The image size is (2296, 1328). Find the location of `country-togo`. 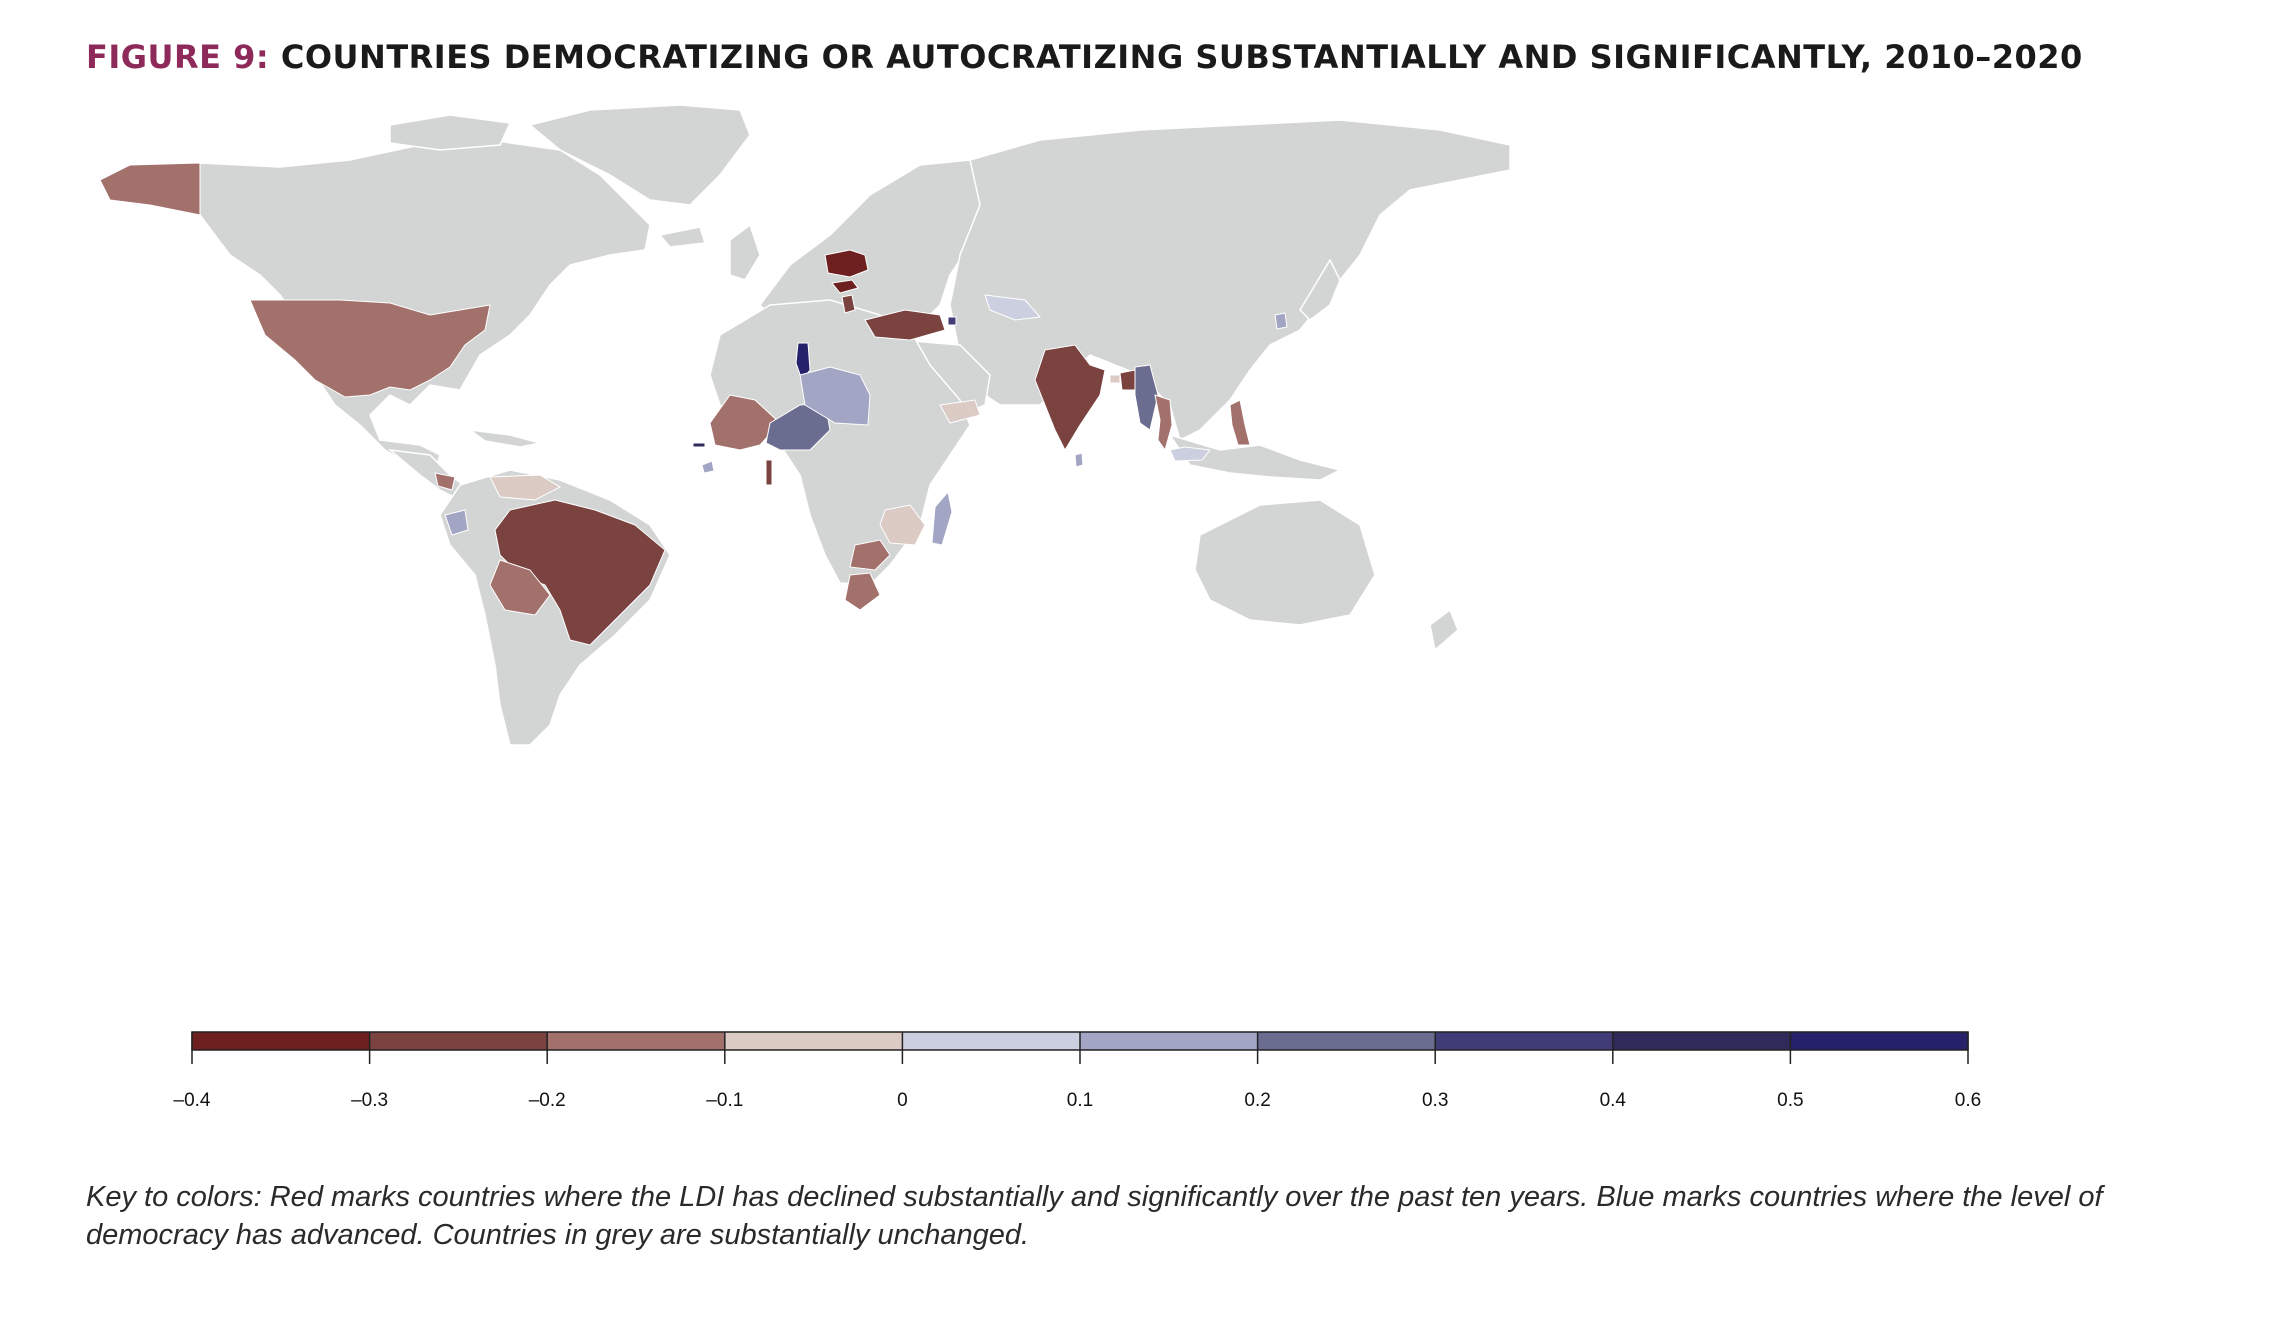

country-togo is located at coordinates (769, 472).